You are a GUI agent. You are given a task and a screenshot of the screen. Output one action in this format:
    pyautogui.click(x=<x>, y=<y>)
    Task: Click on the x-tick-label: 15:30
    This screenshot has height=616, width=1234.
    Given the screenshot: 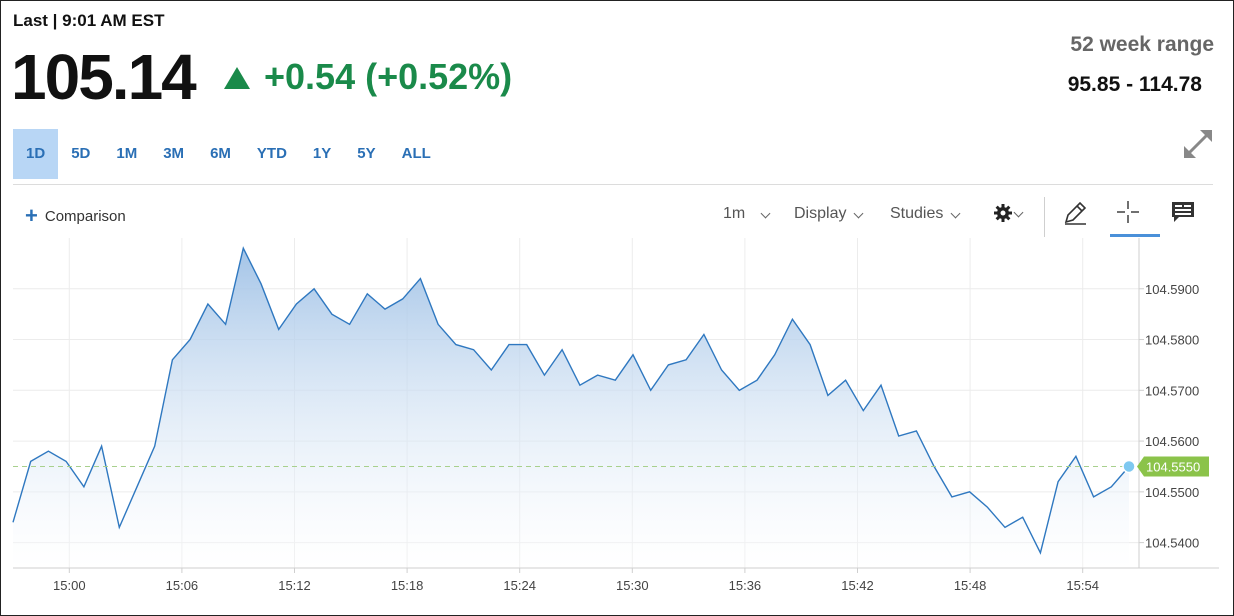 What is the action you would take?
    pyautogui.click(x=632, y=585)
    